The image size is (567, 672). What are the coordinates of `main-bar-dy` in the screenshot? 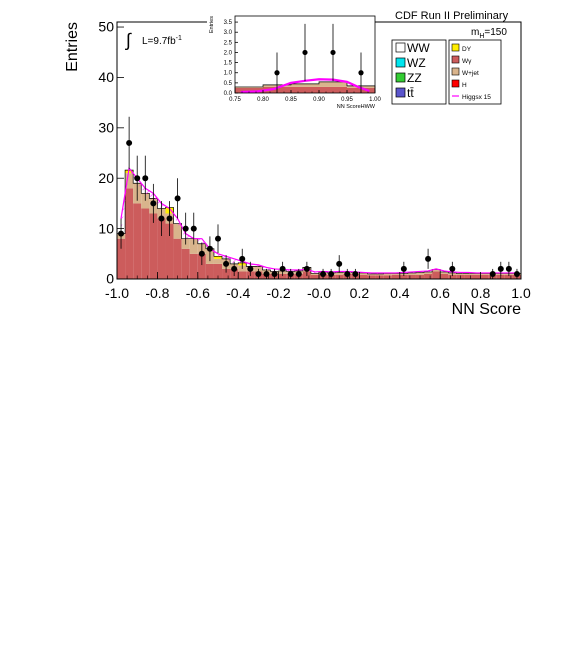 It's located at (218, 257).